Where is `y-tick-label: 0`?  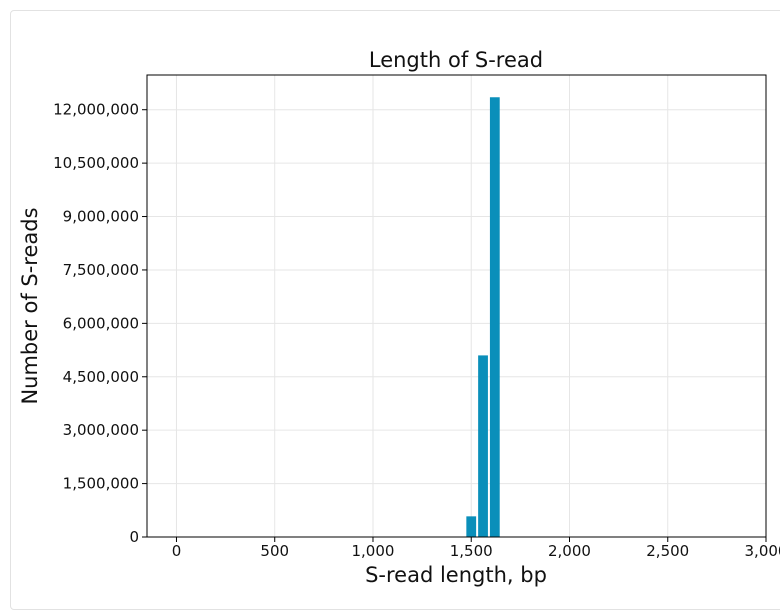 y-tick-label: 0 is located at coordinates (134, 537).